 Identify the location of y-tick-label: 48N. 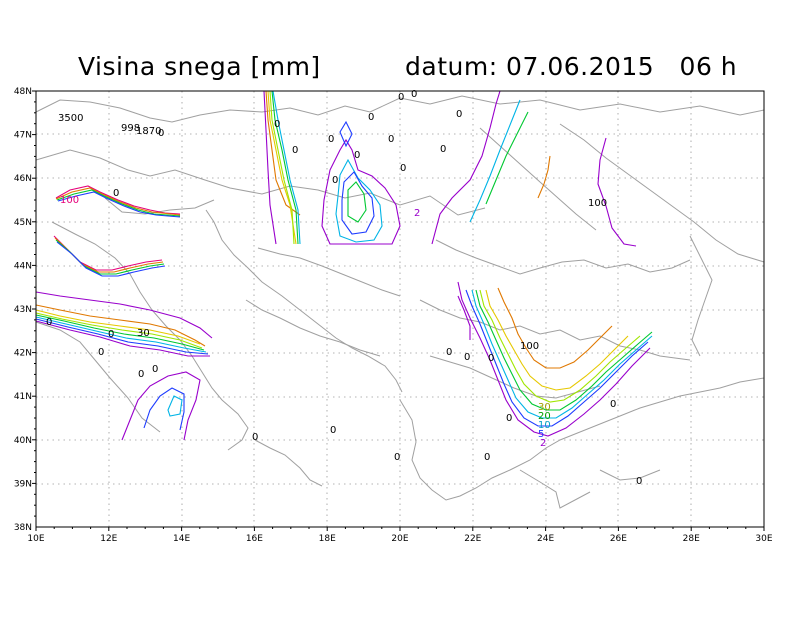
(23, 92).